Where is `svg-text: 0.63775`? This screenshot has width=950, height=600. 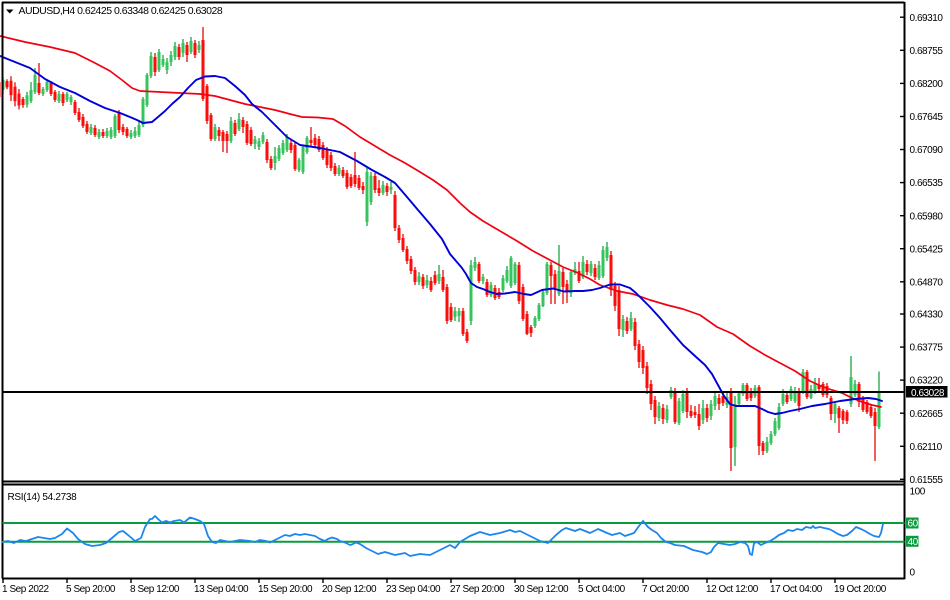
svg-text: 0.63775 is located at coordinates (927, 348).